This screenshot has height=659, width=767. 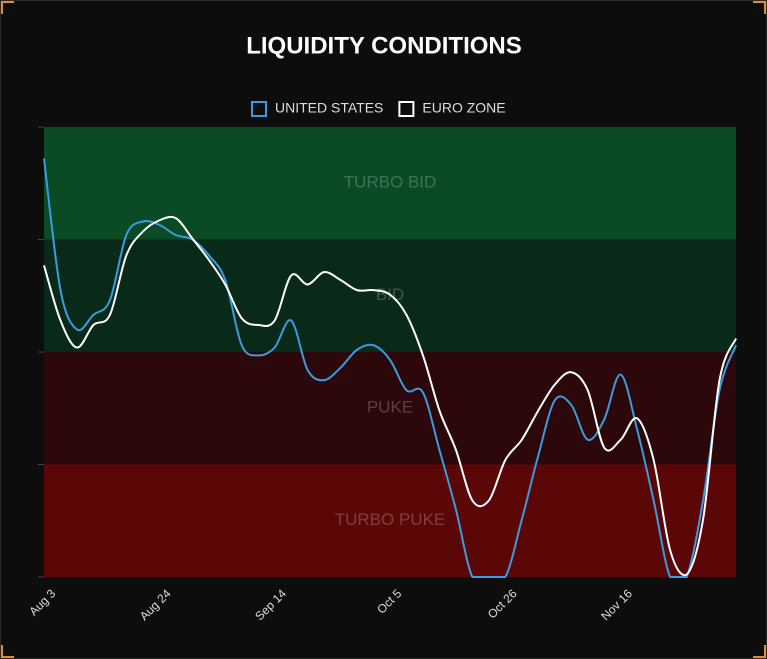 What do you see at coordinates (390, 182) in the screenshot?
I see `zone-label: TURBO BID` at bounding box center [390, 182].